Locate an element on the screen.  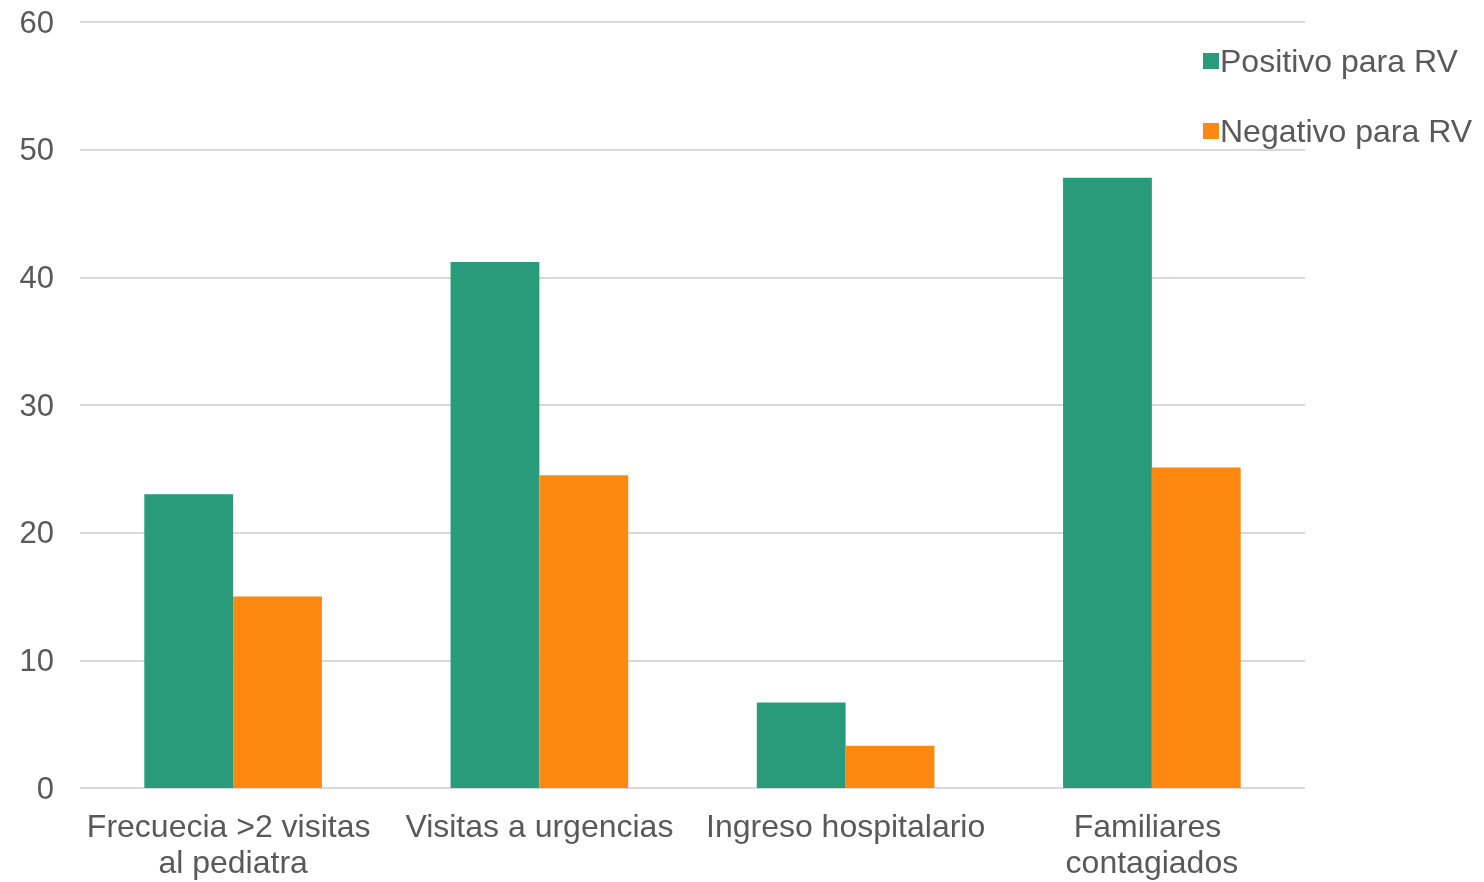
x-tick-label: Visitas a urgencias is located at coordinates (539, 826).